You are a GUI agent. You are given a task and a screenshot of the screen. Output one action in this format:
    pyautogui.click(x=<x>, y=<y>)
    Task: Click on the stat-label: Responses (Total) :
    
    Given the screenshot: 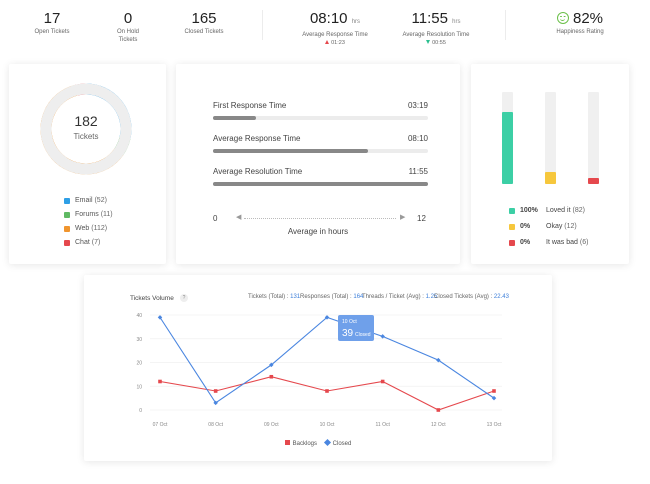 What is the action you would take?
    pyautogui.click(x=326, y=297)
    